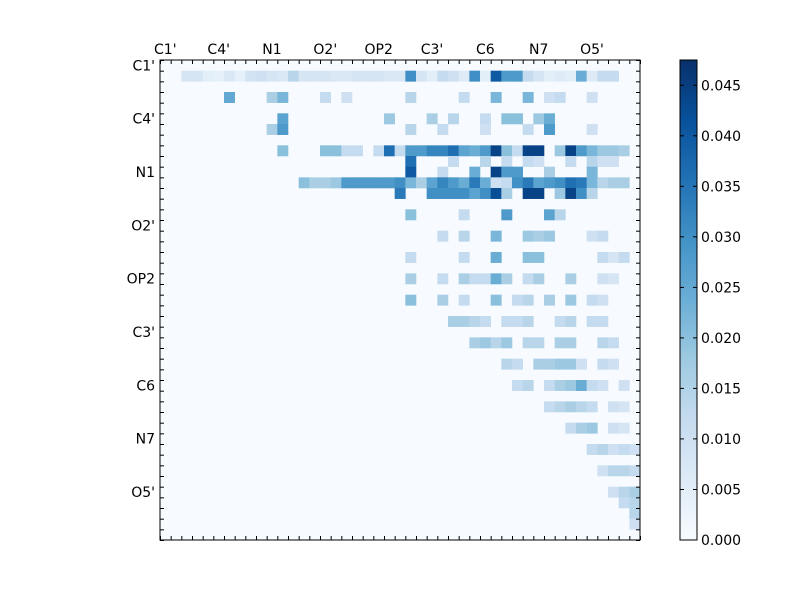  Describe the element at coordinates (485, 50) in the screenshot. I see `x-tick-label: C6` at that location.